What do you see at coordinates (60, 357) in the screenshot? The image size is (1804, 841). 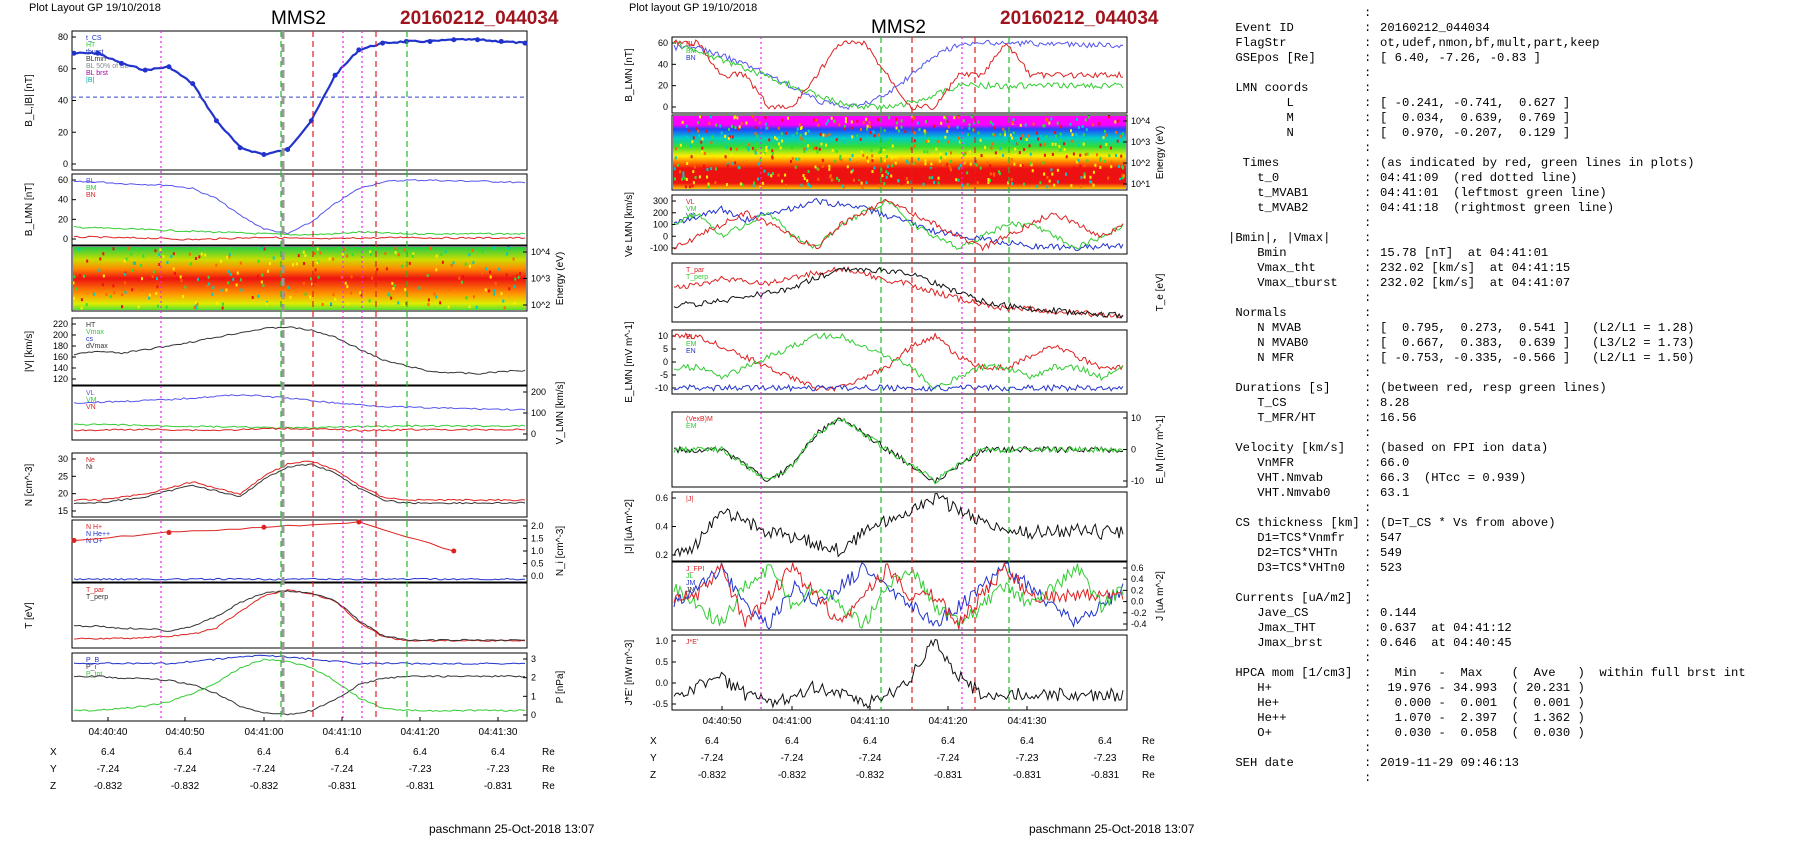 I see `y-tick-label: 160` at bounding box center [60, 357].